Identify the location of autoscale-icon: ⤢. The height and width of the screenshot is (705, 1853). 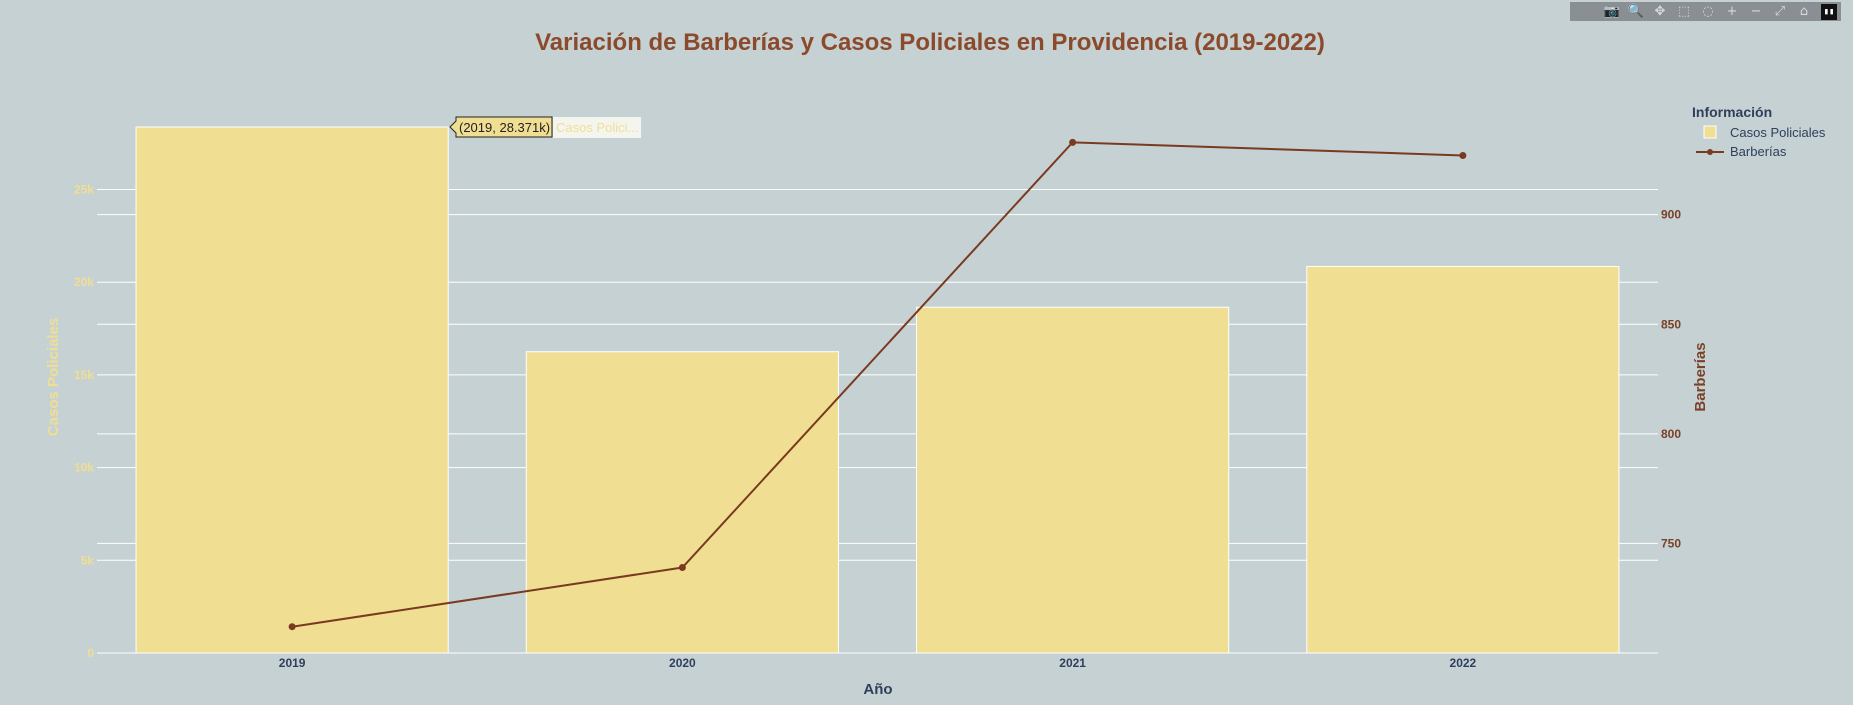
(1780, 11).